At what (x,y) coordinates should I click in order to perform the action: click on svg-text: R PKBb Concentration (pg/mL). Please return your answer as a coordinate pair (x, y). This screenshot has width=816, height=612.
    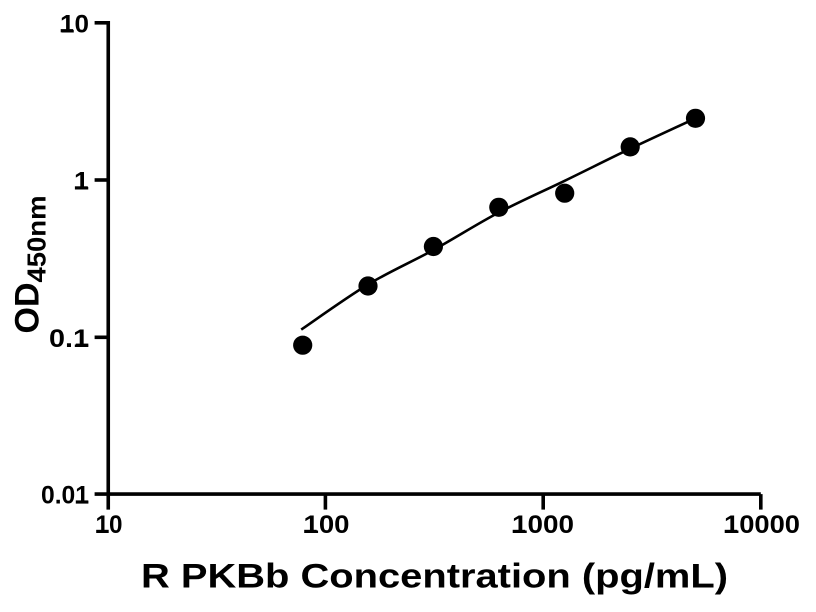
    Looking at the image, I should click on (434, 577).